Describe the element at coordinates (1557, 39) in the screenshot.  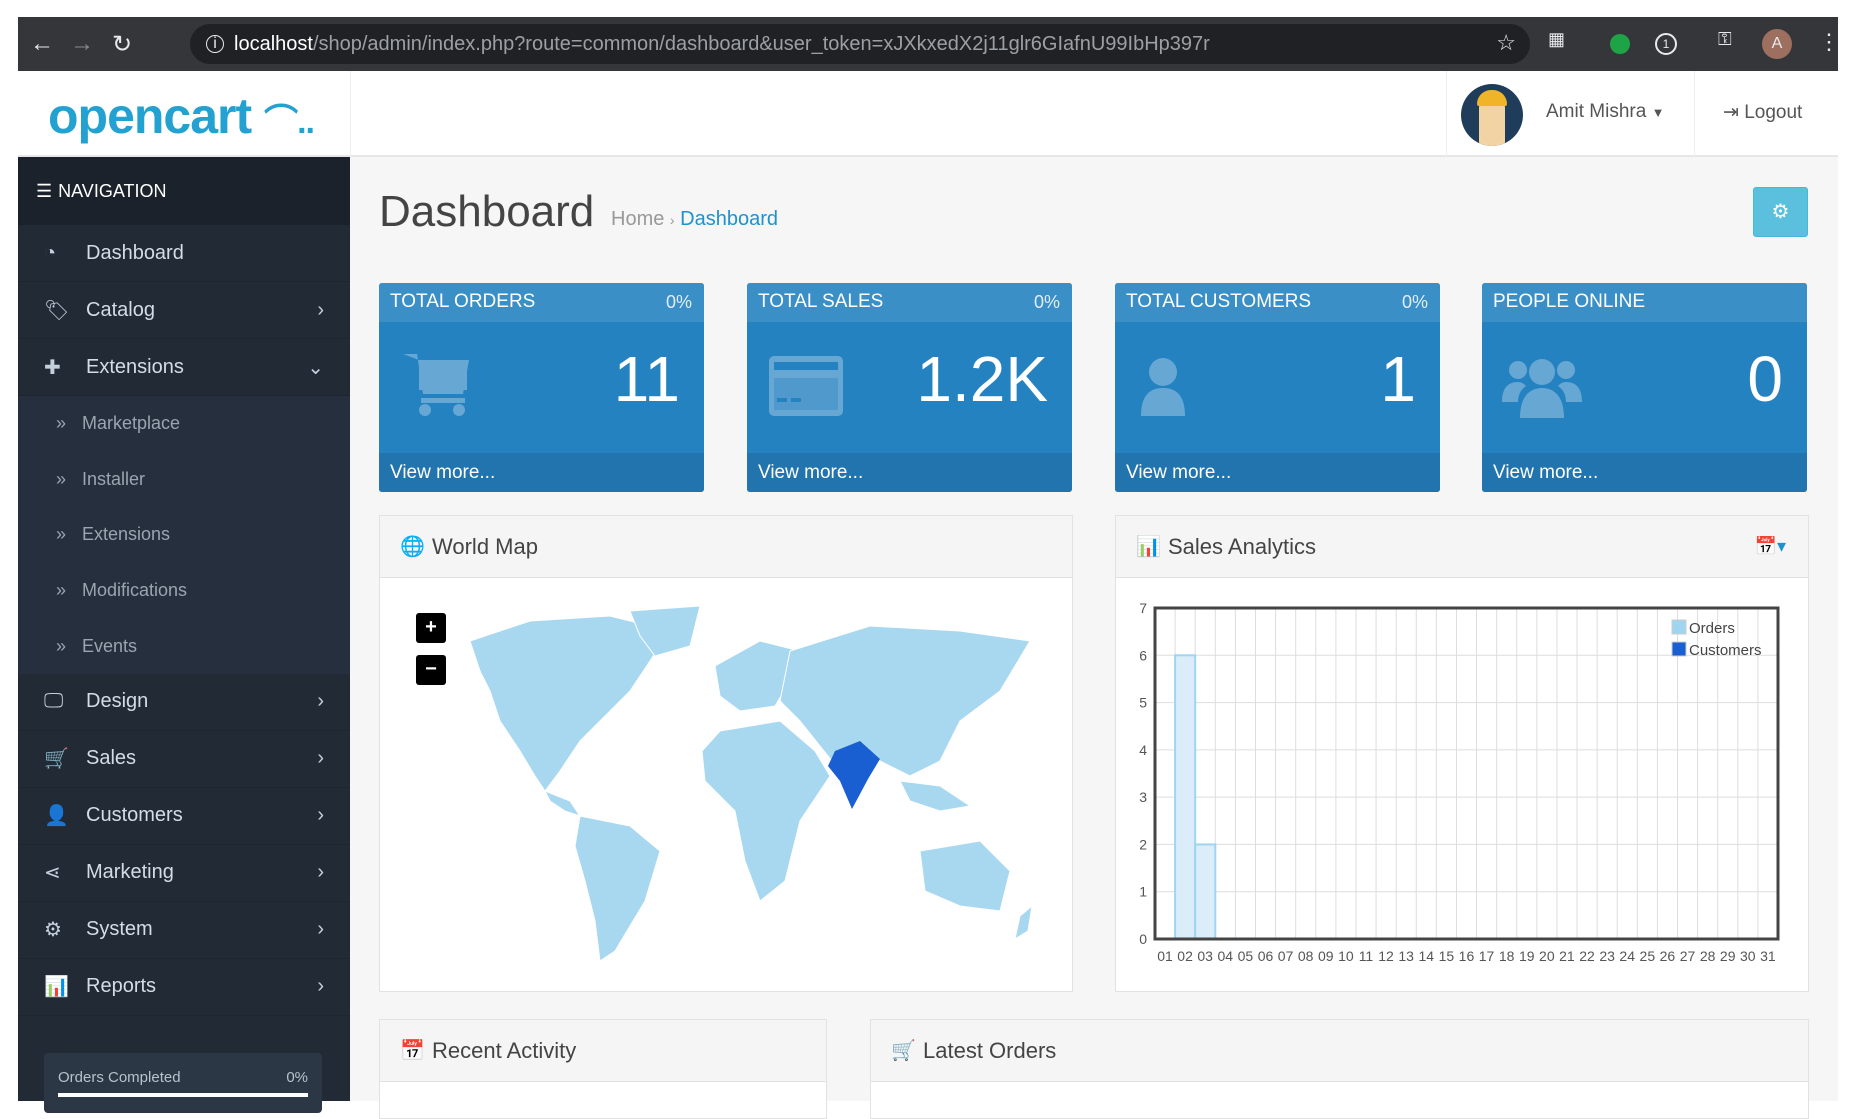
I see `qr-extension-icon: ▦` at that location.